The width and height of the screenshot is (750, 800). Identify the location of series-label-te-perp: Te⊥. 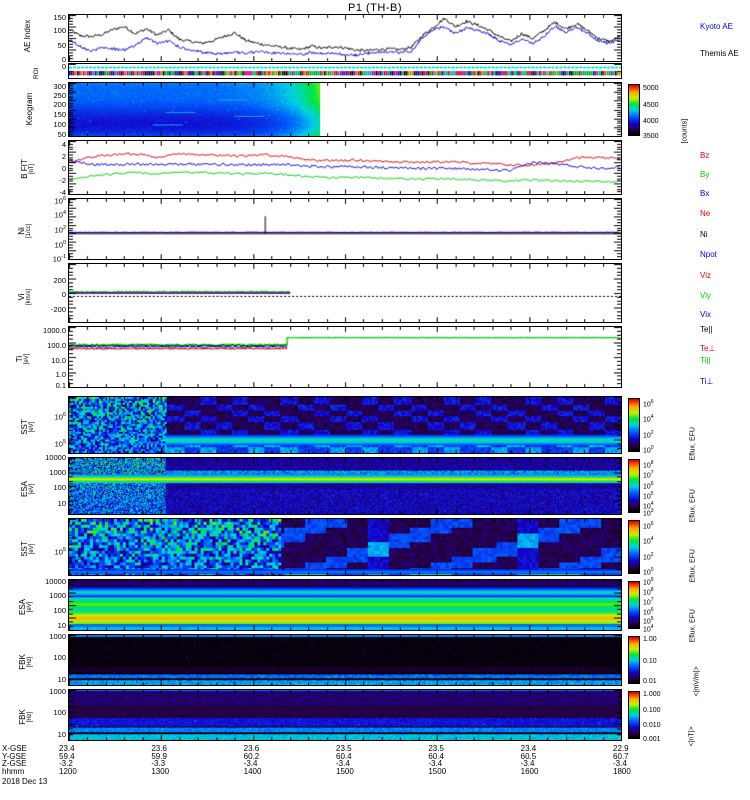
(708, 348).